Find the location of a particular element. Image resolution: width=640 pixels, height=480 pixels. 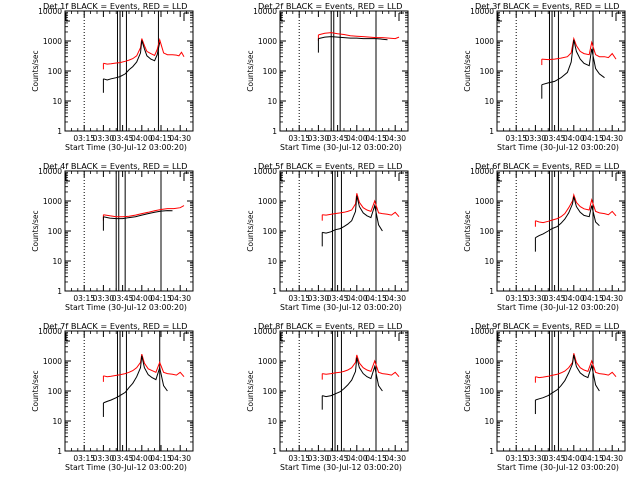

chart-title: Det 9f BLACK = Events, RED = LLD is located at coordinates (547, 326).